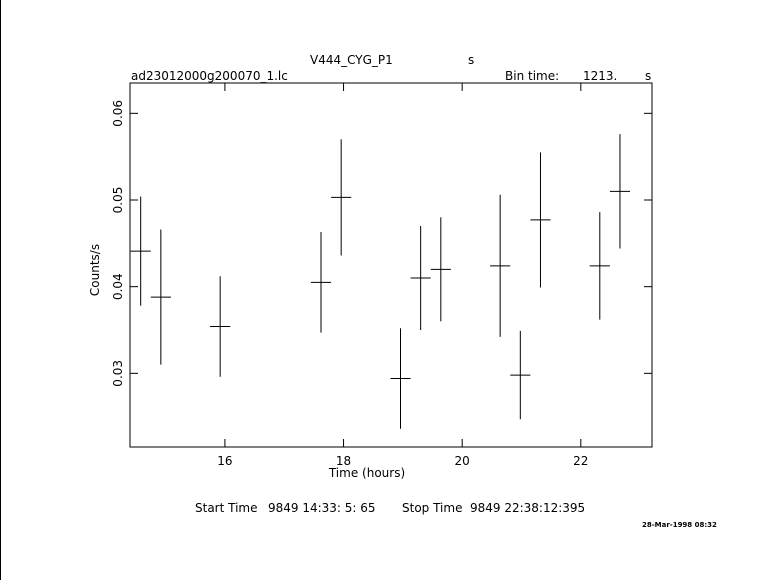 This screenshot has height=580, width=781. Describe the element at coordinates (366, 473) in the screenshot. I see `x-axis-label: Time (hours)` at that location.